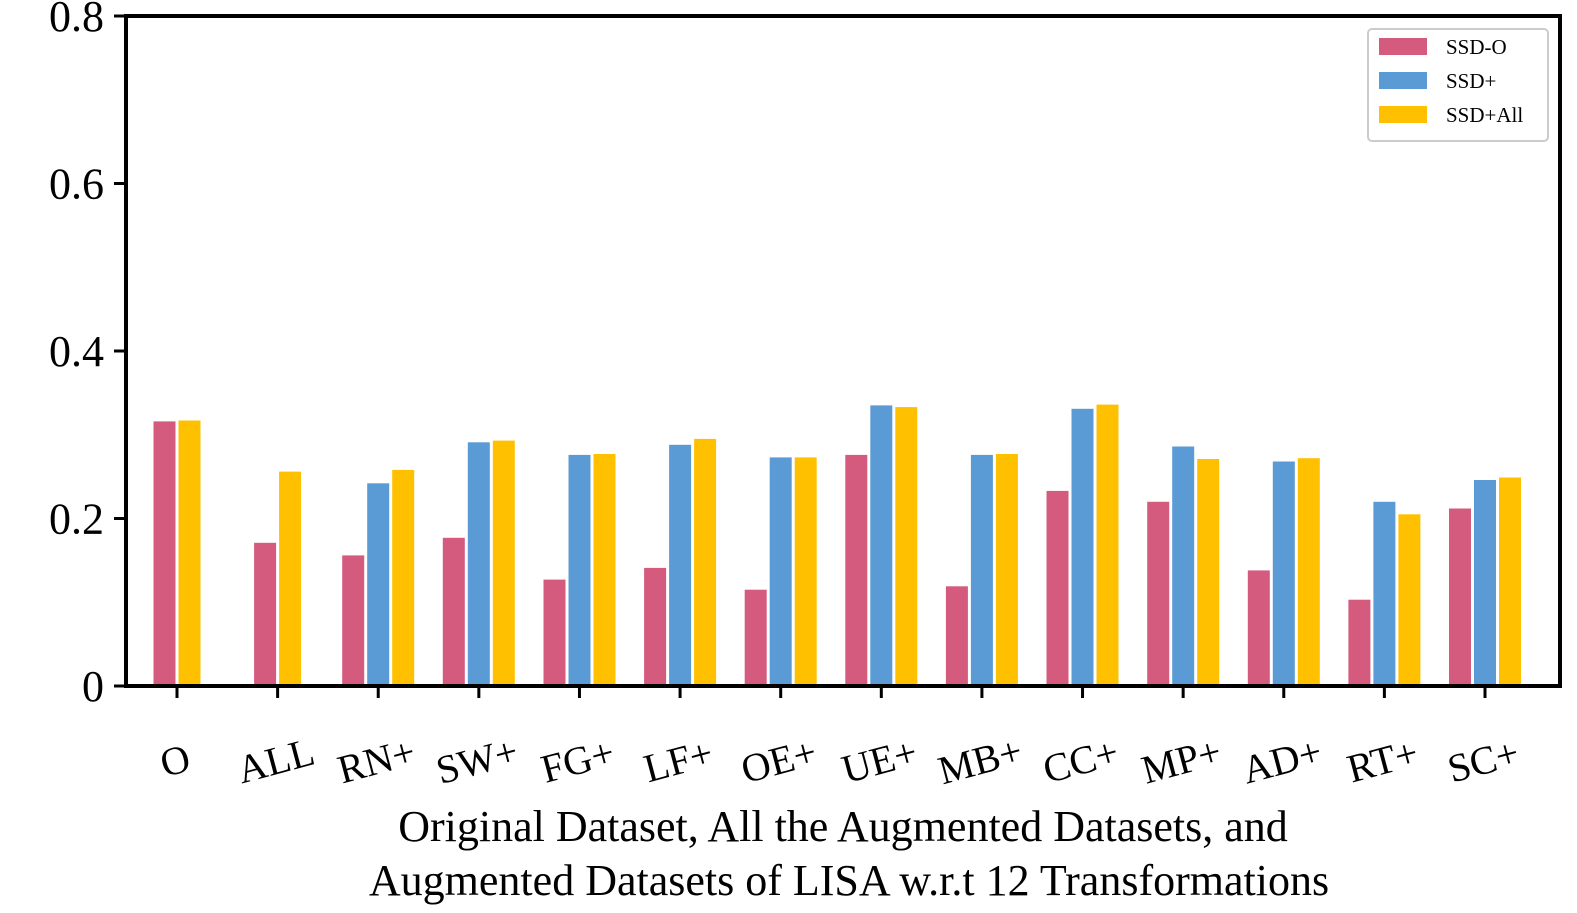 Image resolution: width=1577 pixels, height=913 pixels. Describe the element at coordinates (1476, 47) in the screenshot. I see `legend-label: SSD-O` at that location.